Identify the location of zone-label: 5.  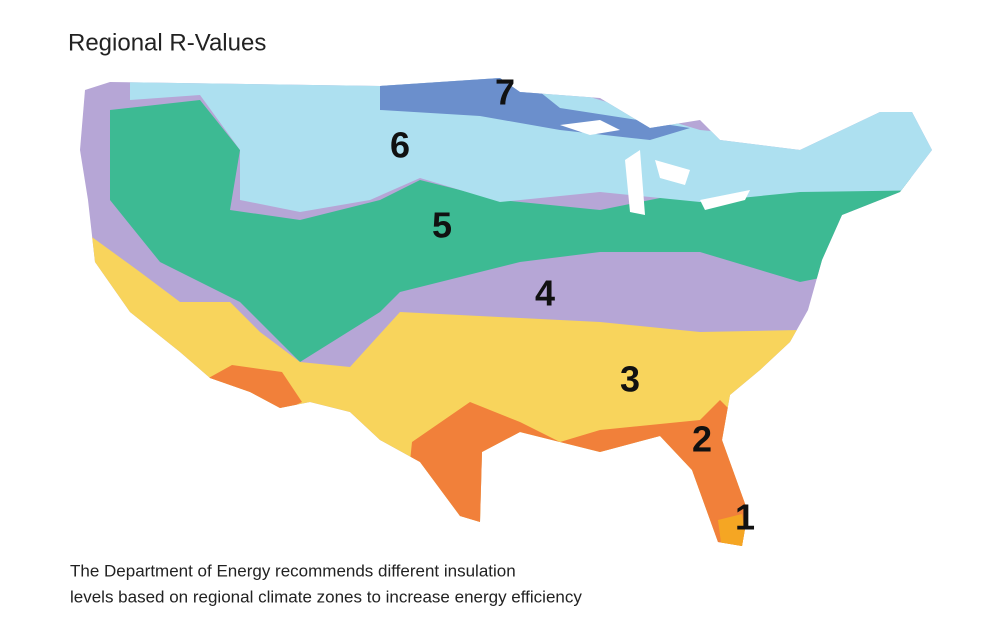
(442, 225).